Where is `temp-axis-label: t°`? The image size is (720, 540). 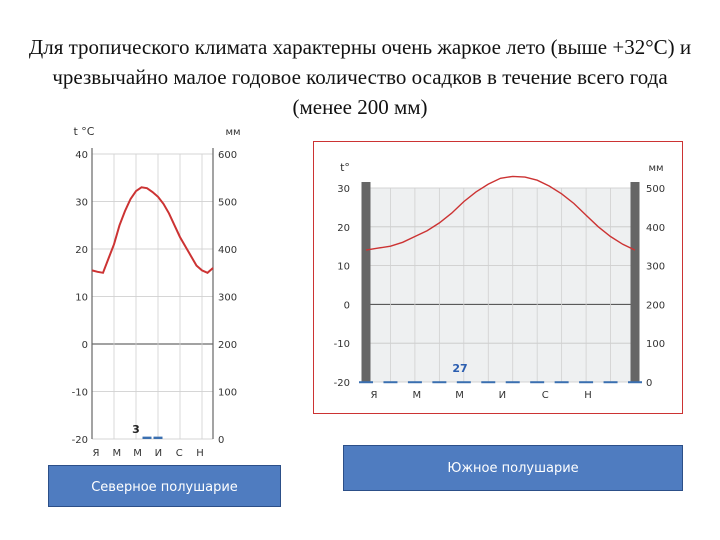 temp-axis-label: t° is located at coordinates (345, 167).